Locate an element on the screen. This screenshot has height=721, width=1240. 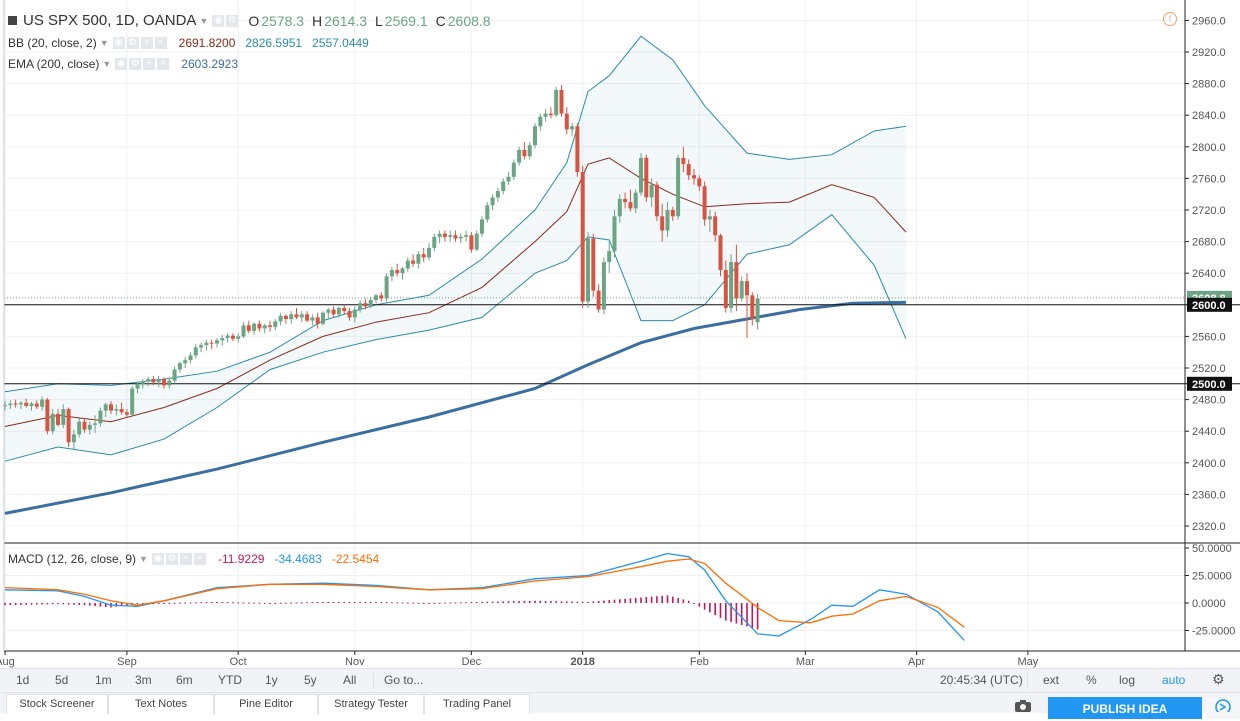
macd-hist-value: -11.9229 is located at coordinates (241, 559).